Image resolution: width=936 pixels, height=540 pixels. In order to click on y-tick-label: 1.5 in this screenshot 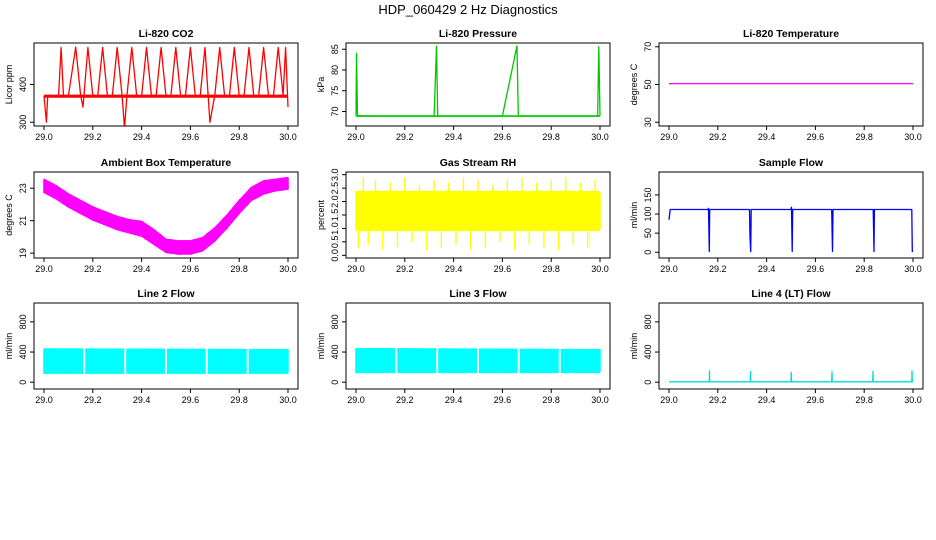, I will do `click(335, 215)`.